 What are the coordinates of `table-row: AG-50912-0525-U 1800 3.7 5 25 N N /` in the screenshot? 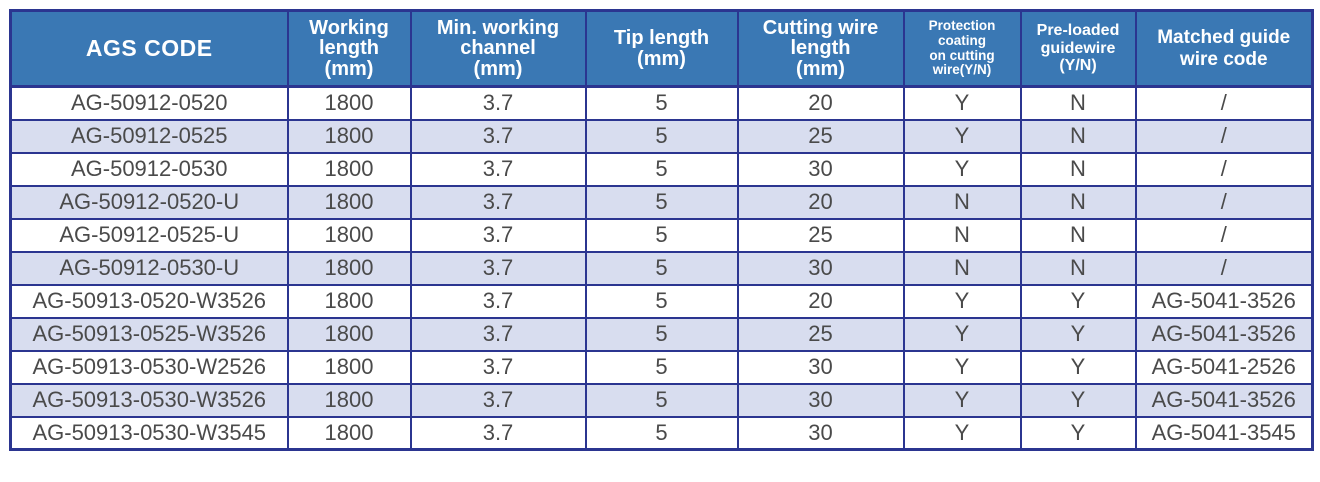 It's located at (661, 235).